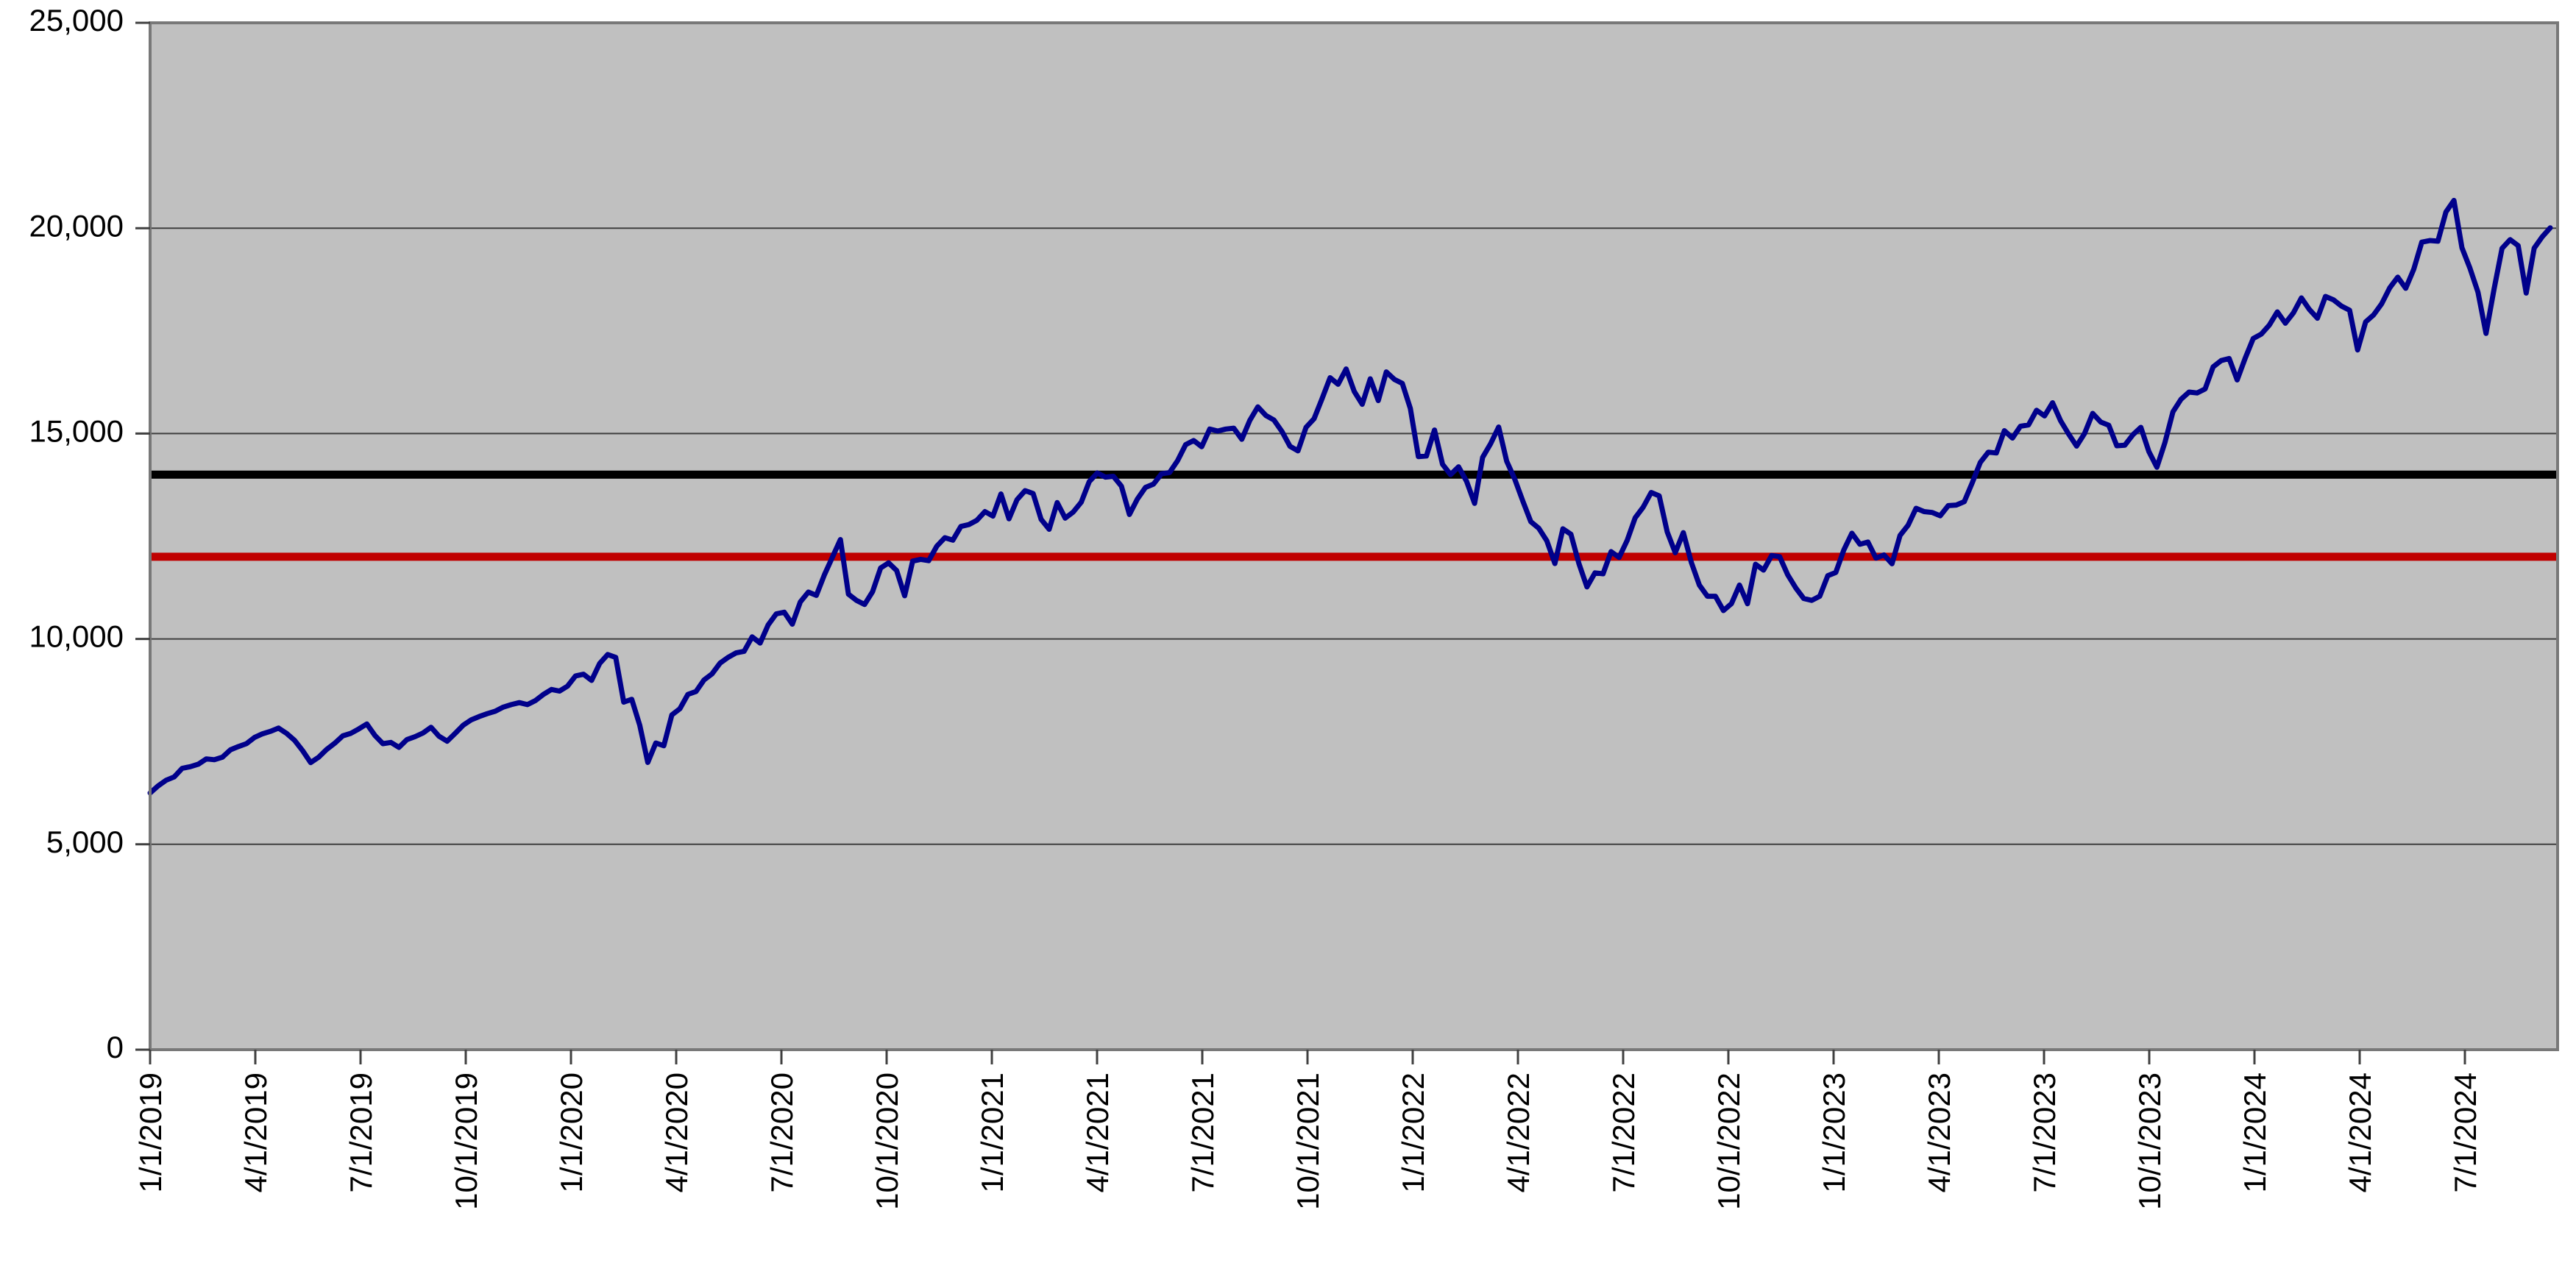 The width and height of the screenshot is (2576, 1263). Describe the element at coordinates (1834, 1132) in the screenshot. I see `x-axis-label: 1/1/2023` at that location.